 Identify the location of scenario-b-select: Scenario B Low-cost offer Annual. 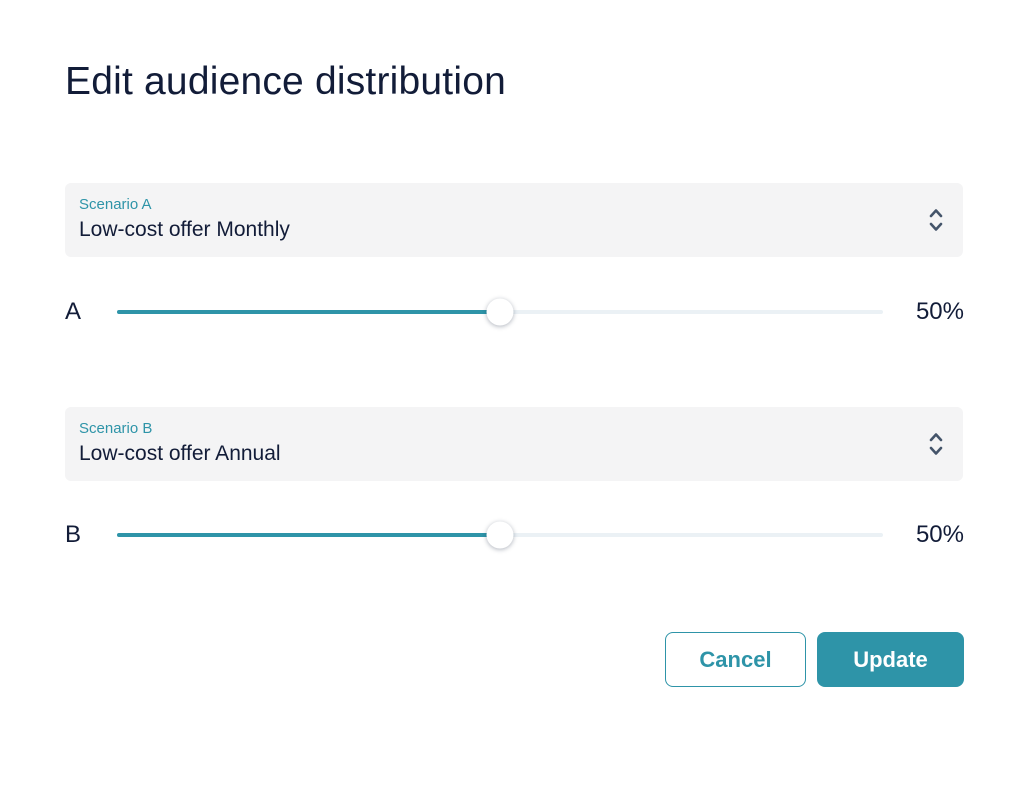
(514, 444).